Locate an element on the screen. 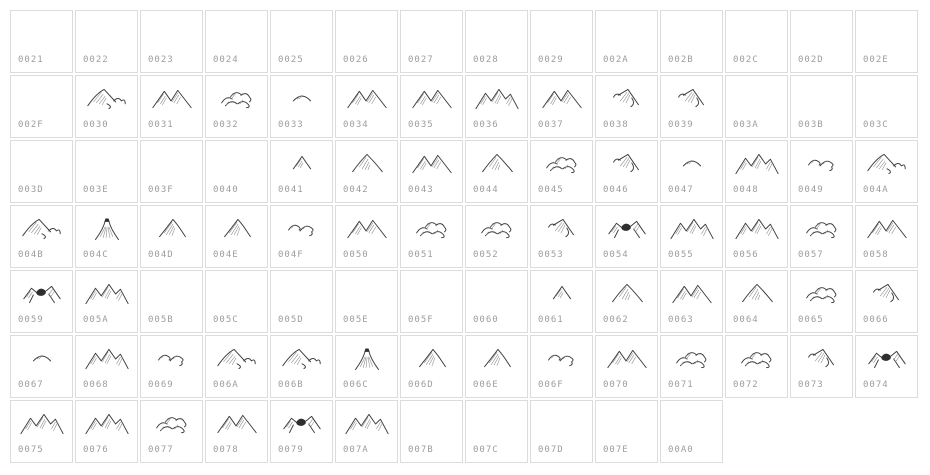 This screenshot has height=475, width=930. glyph-cell-007A: 007A is located at coordinates (366, 431).